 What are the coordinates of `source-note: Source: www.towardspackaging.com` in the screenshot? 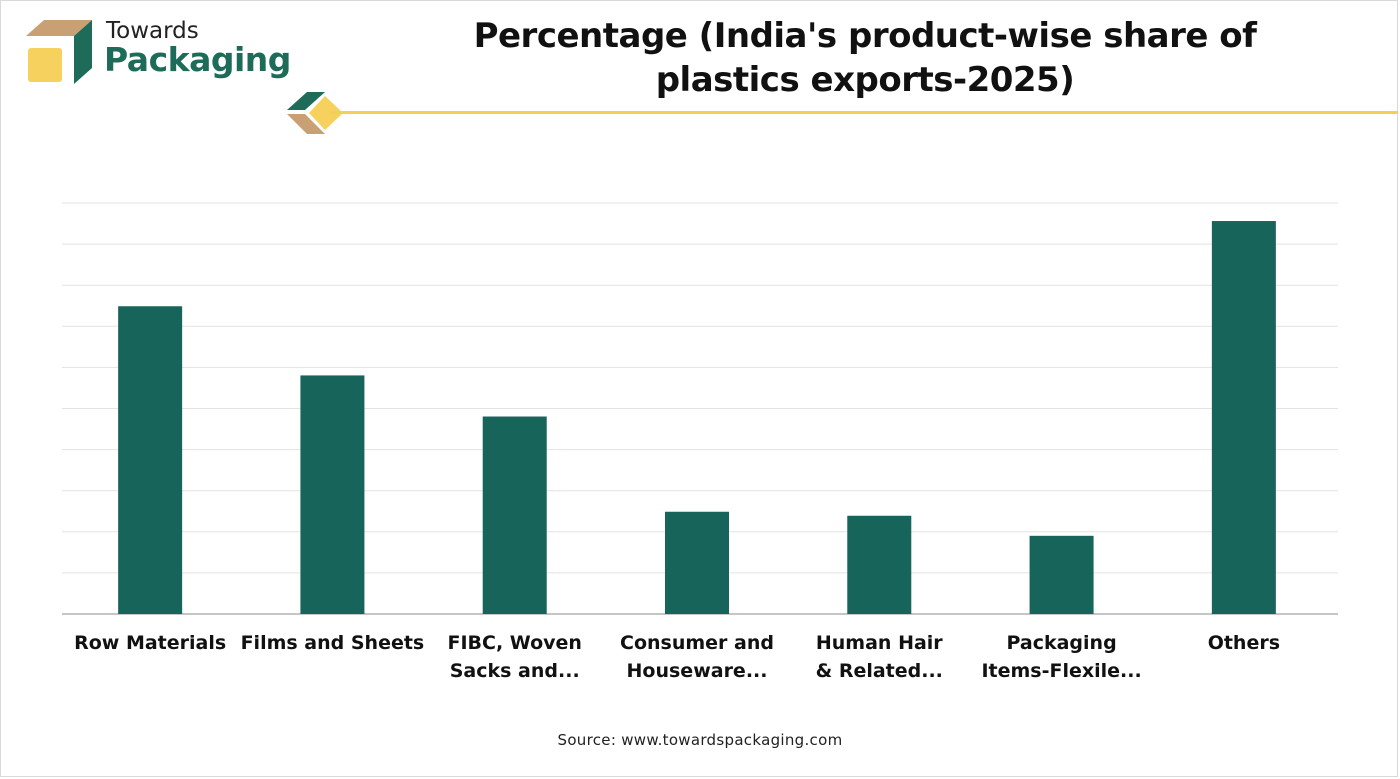 It's located at (700, 740).